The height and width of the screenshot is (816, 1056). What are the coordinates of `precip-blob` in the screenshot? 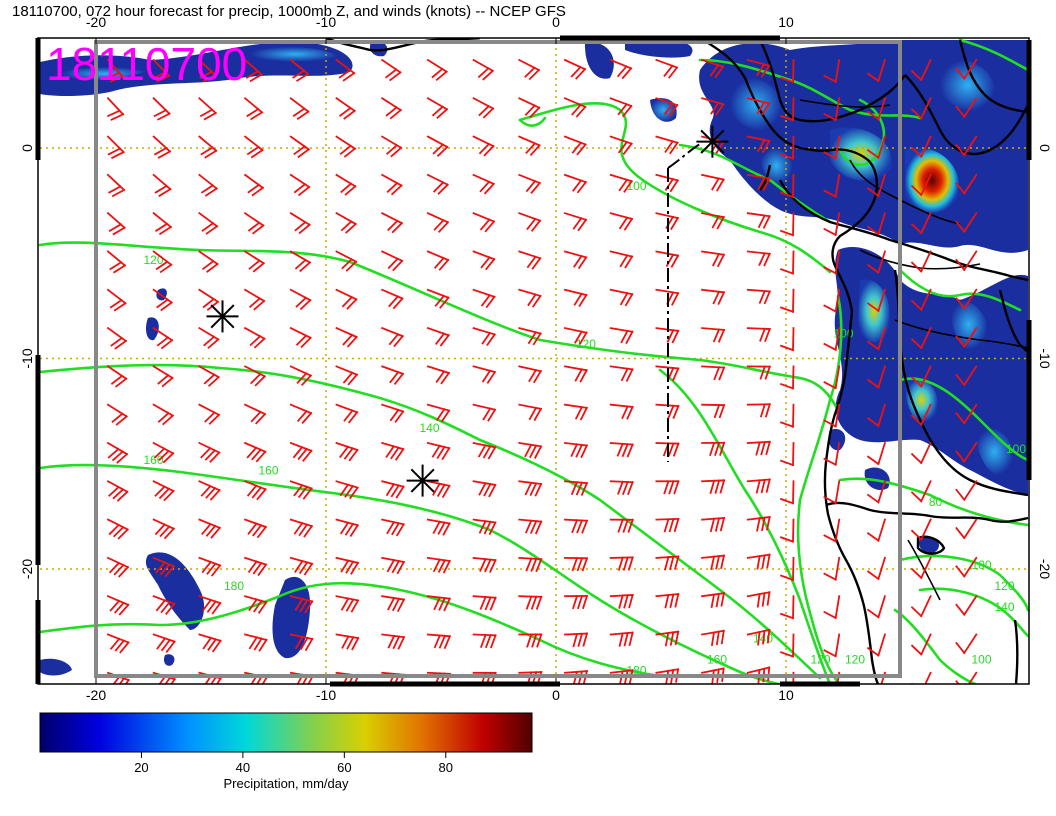 It's located at (929, 545).